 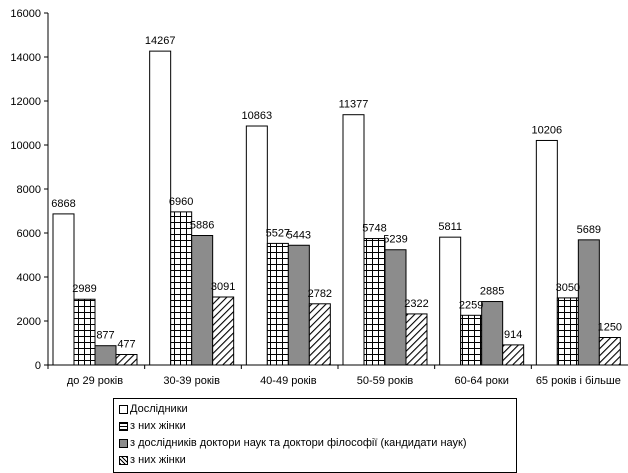 I want to click on data-label: 5748, so click(x=374, y=229).